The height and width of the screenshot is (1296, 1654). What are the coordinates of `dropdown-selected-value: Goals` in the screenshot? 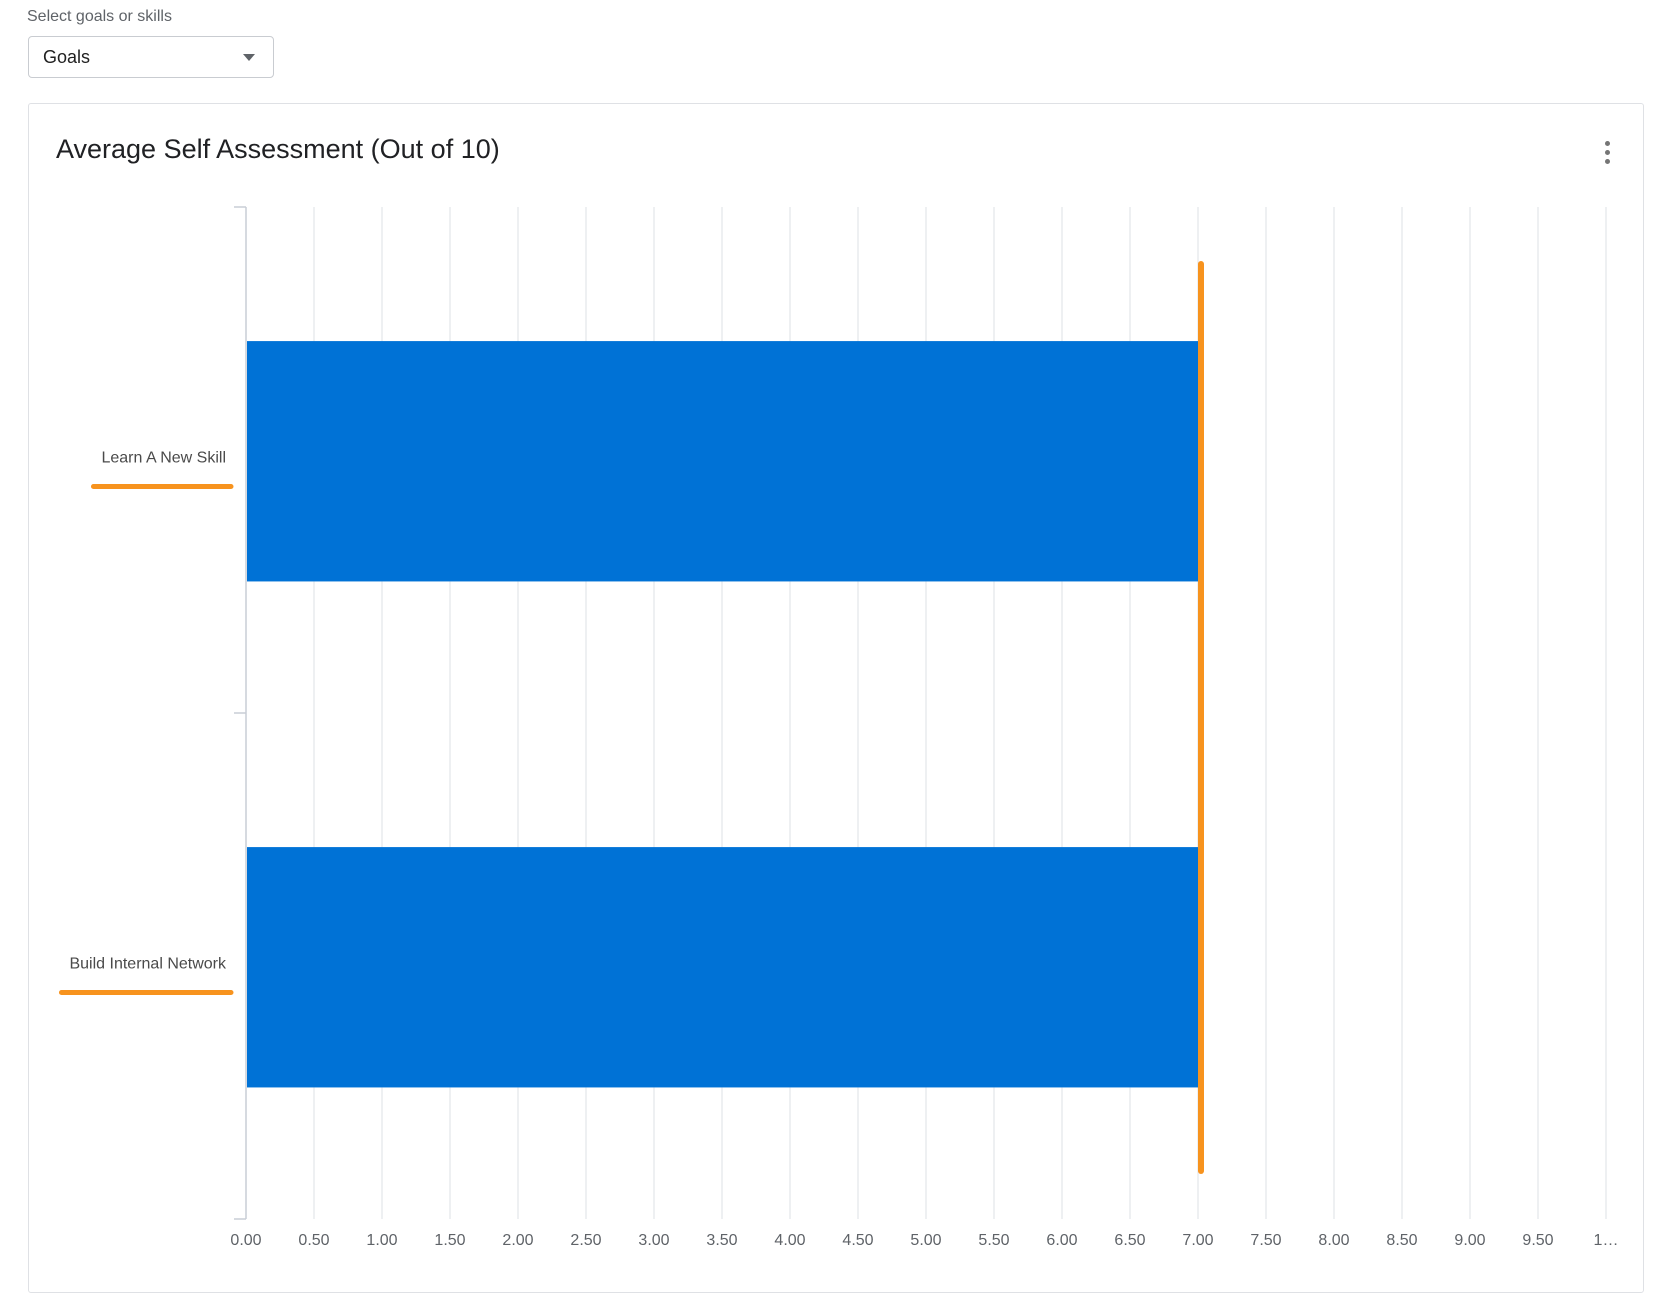 It's located at (67, 57).